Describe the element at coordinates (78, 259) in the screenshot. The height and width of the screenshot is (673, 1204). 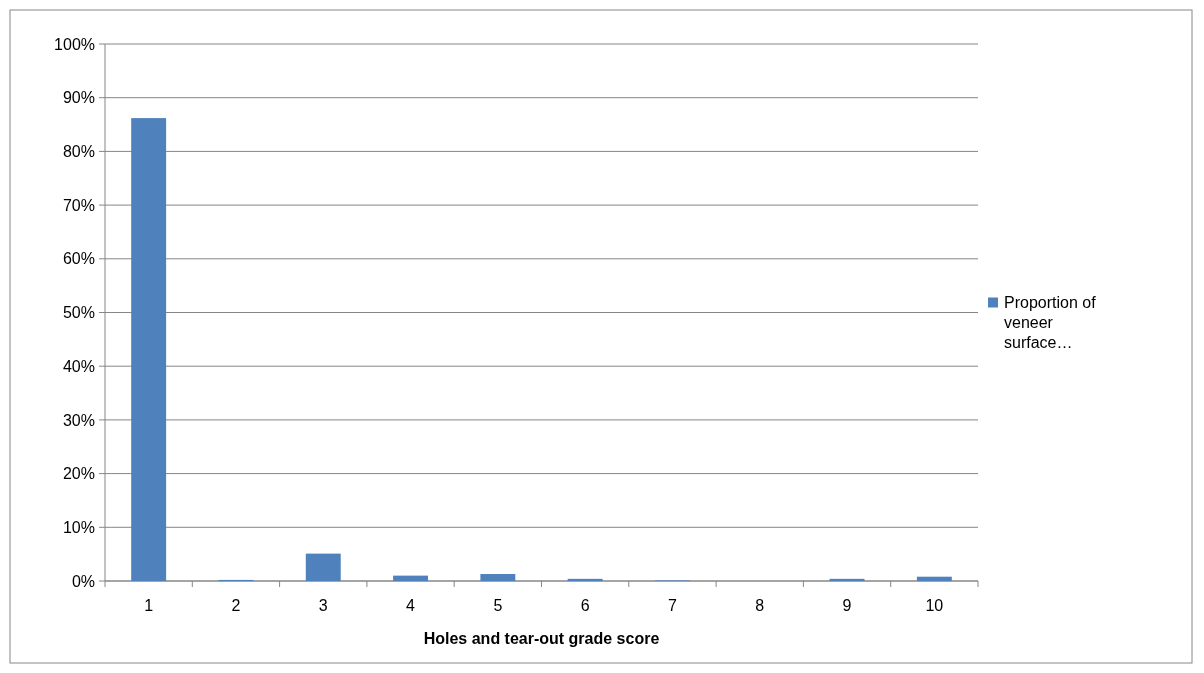
I see `y-tick-label: 60%` at that location.